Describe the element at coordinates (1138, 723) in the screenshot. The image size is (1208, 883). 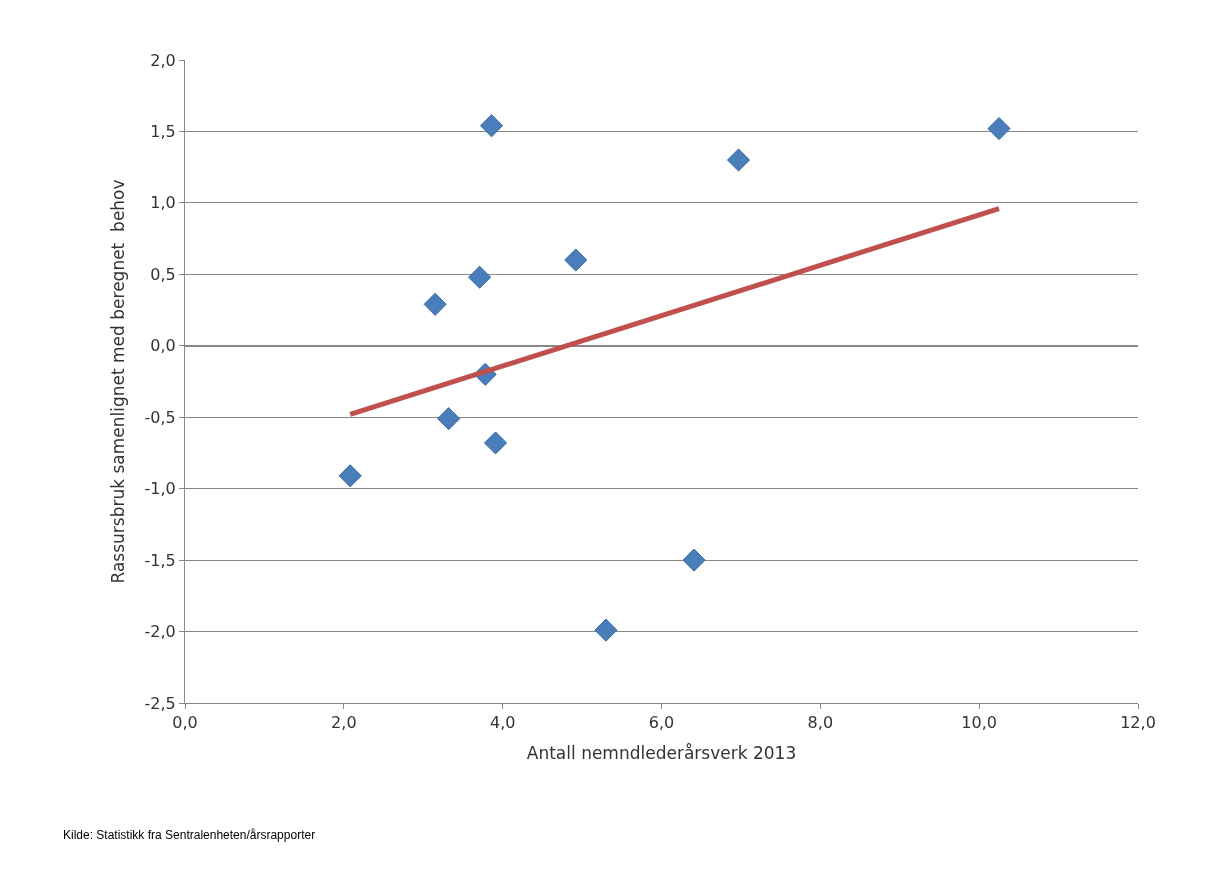
I see `x-tick-label: 12,0` at that location.